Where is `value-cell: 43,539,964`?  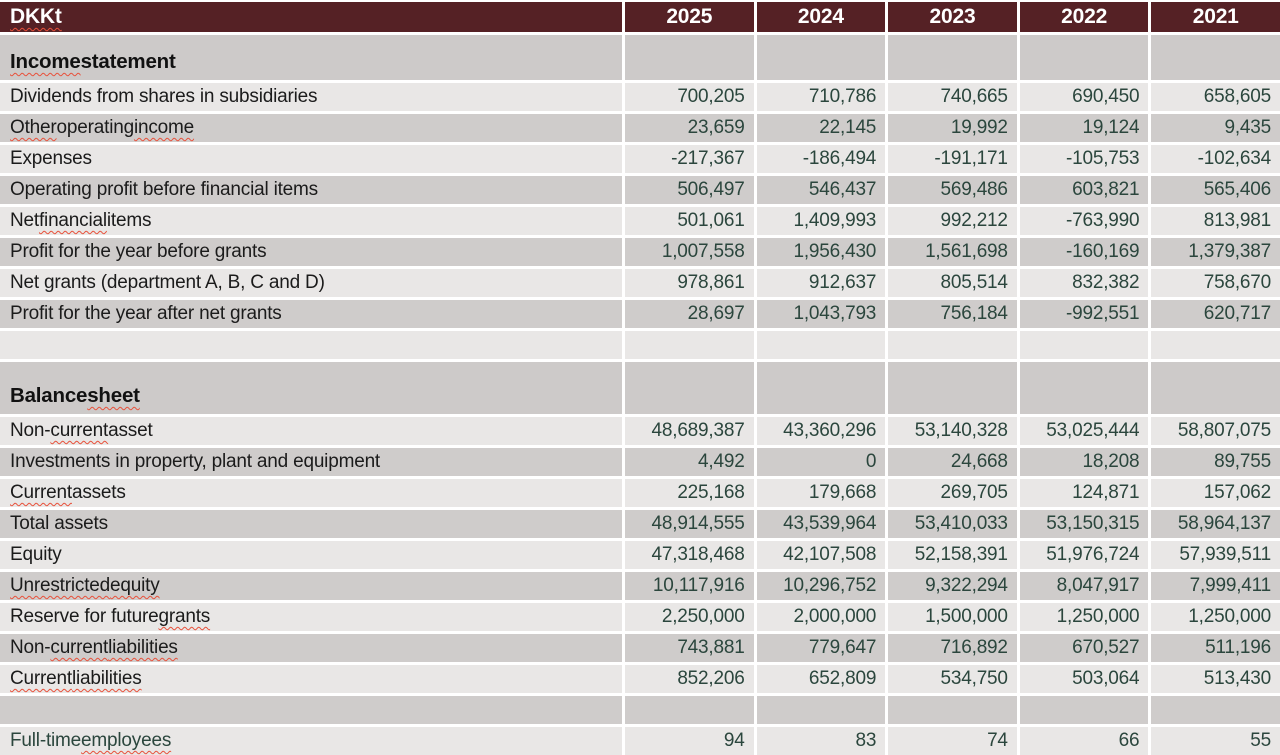 value-cell: 43,539,964 is located at coordinates (821, 524).